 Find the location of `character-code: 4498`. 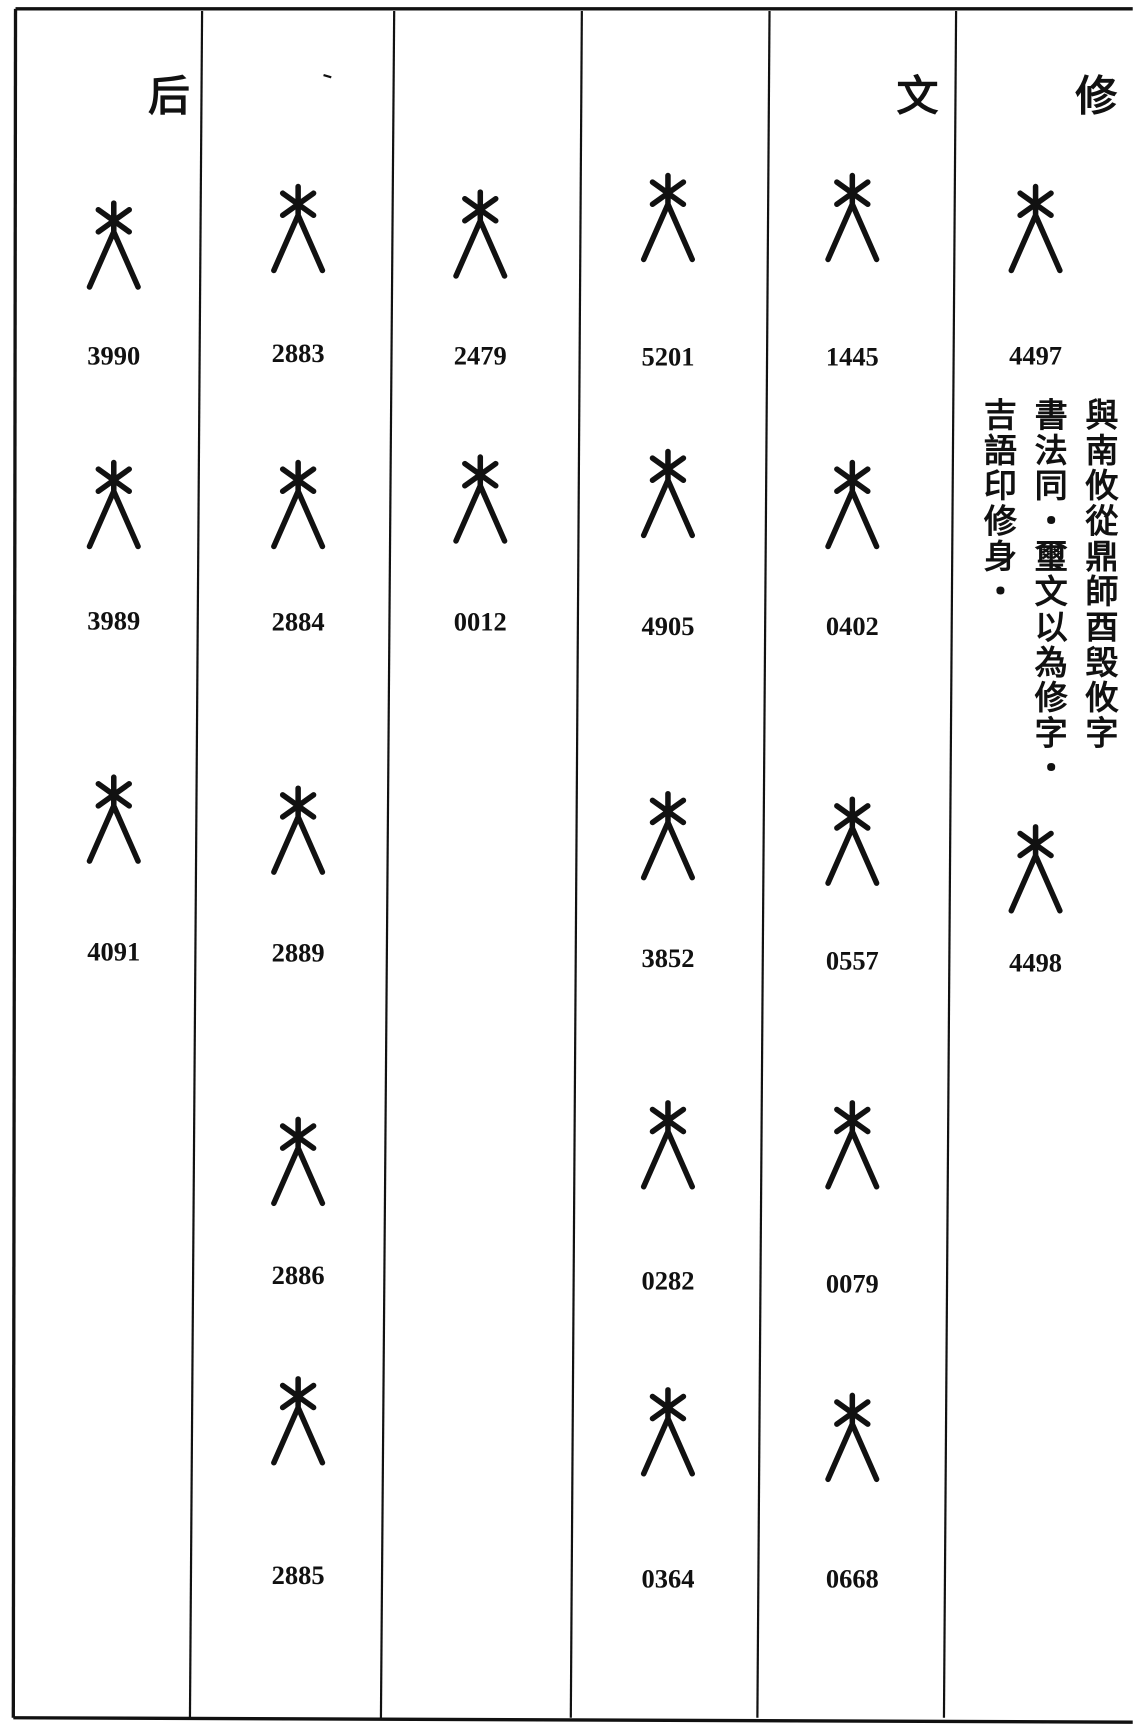

character-code: 4498 is located at coordinates (1035, 962).